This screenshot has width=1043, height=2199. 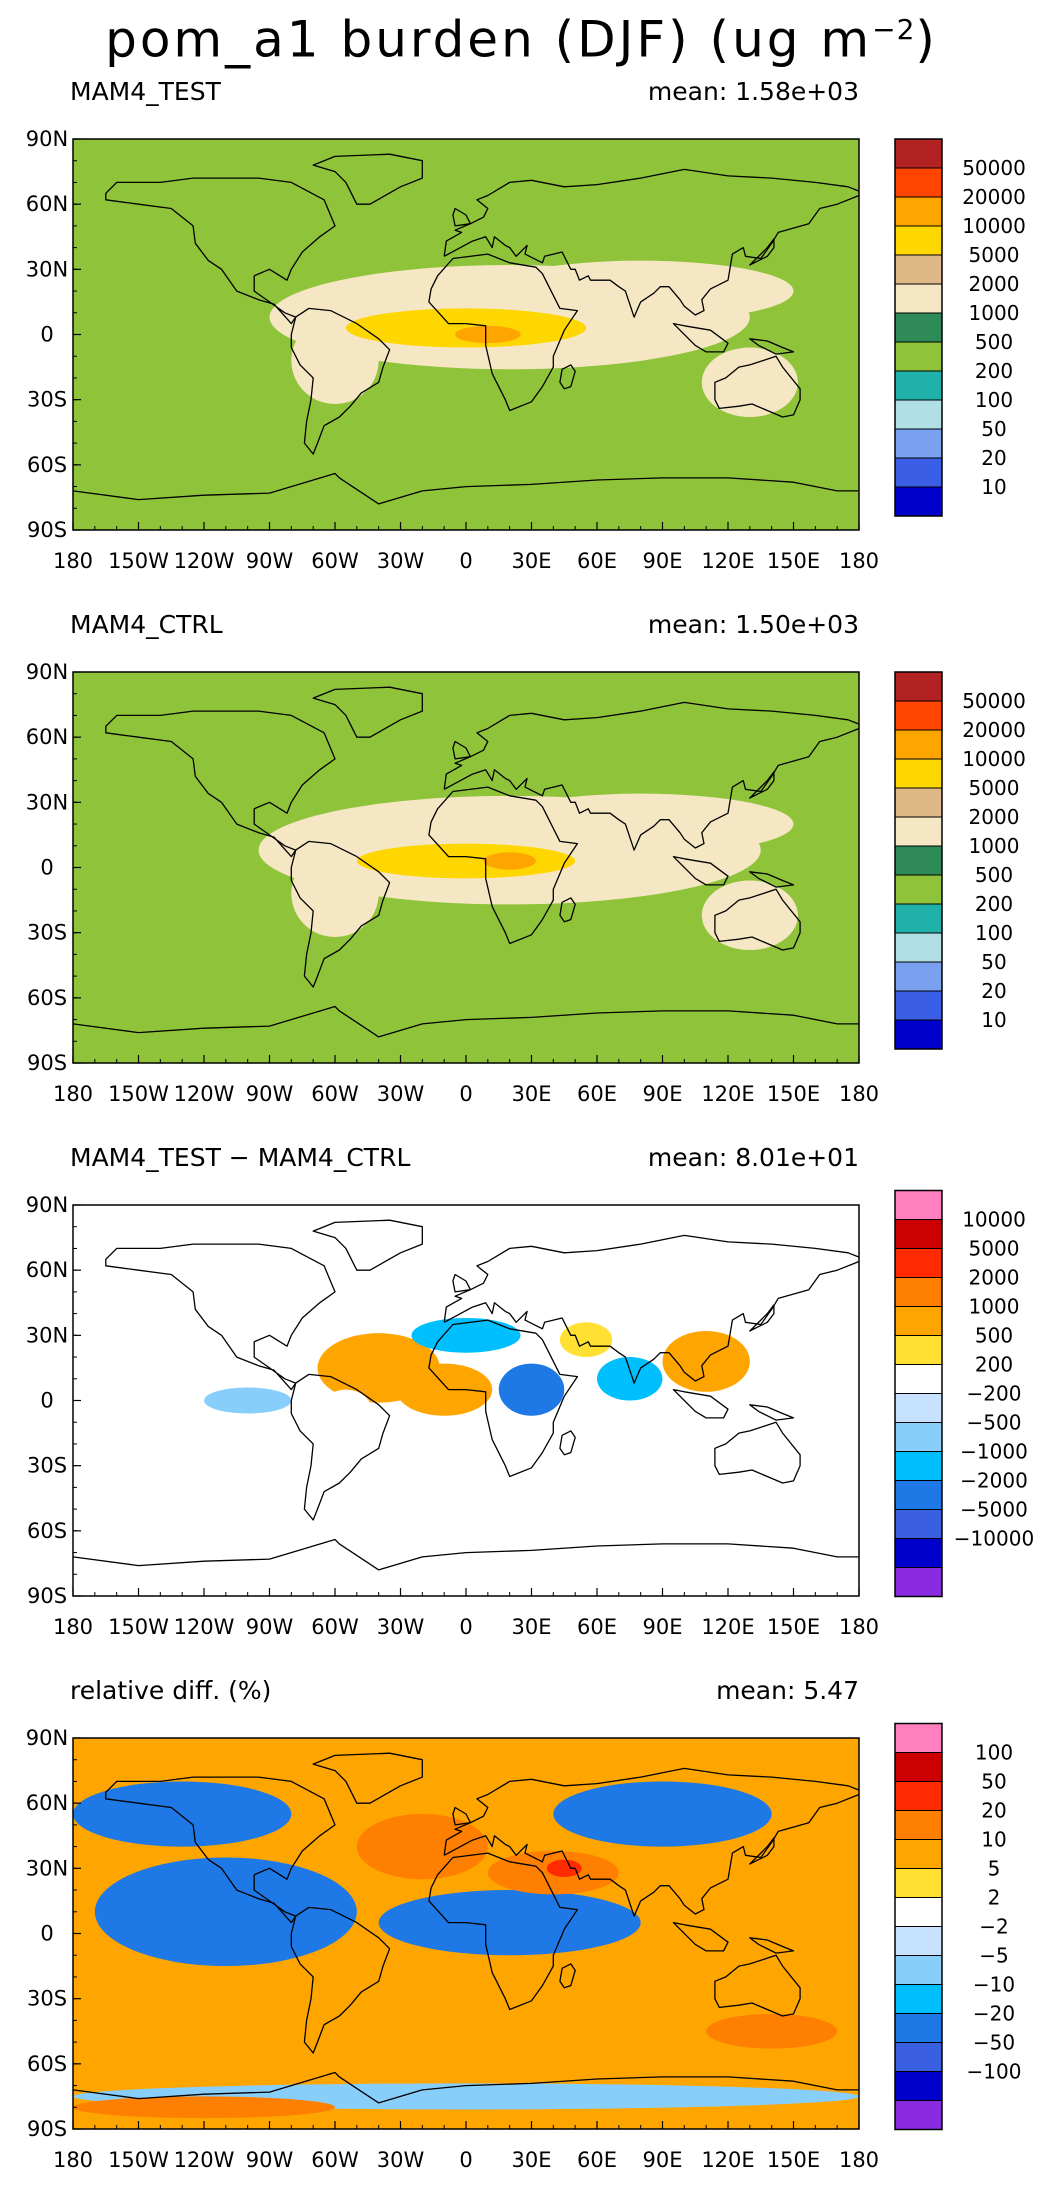 What do you see at coordinates (994, 1452) in the screenshot?
I see `colorbar-label: −1000` at bounding box center [994, 1452].